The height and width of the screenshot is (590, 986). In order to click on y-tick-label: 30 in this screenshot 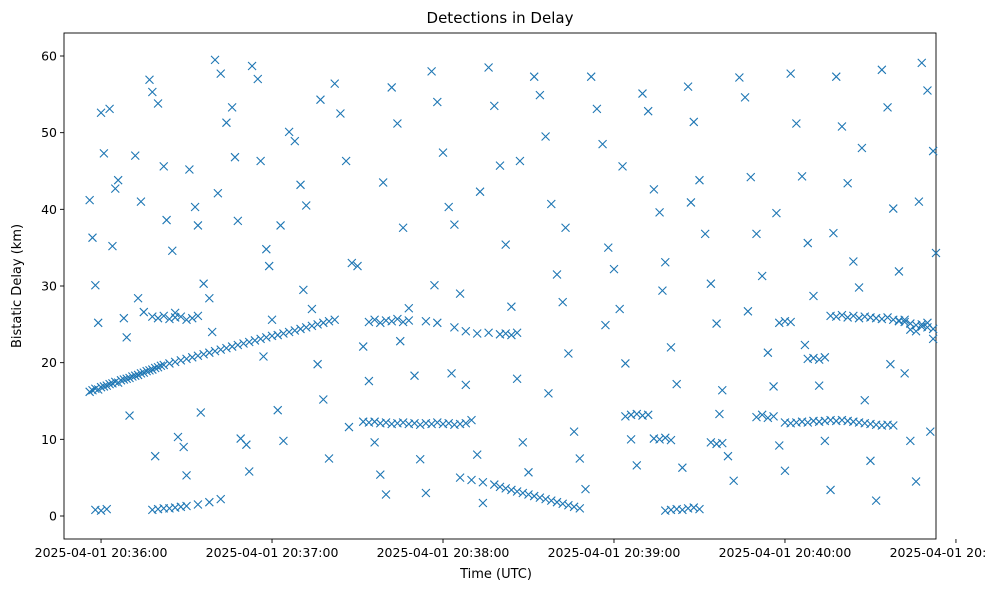, I will do `click(49, 286)`.